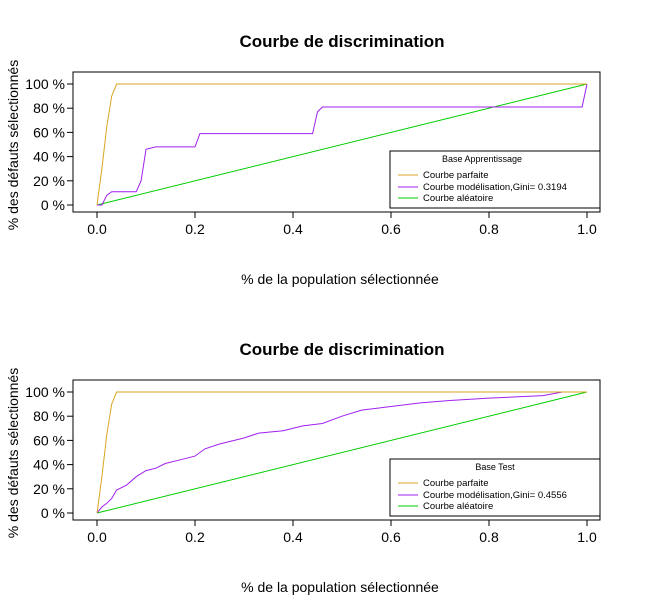 The width and height of the screenshot is (645, 616). Describe the element at coordinates (482, 159) in the screenshot. I see `legend-title: Base Apprentissage` at that location.